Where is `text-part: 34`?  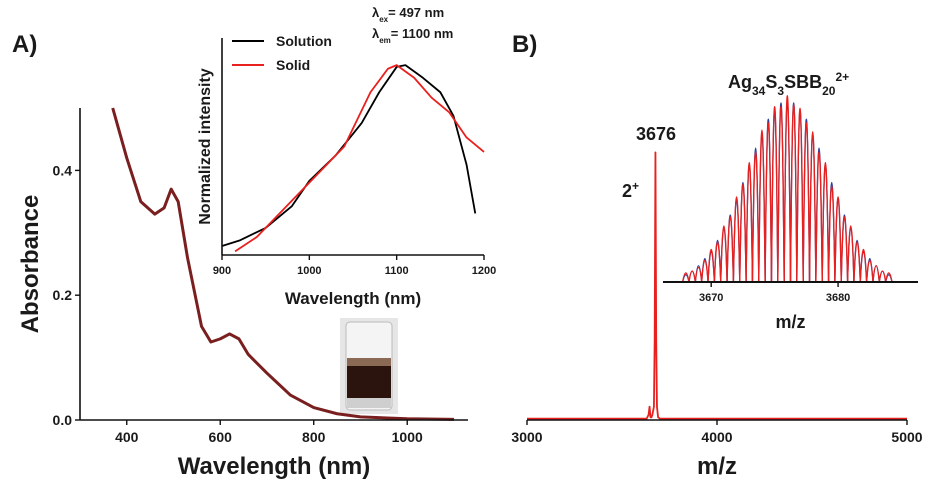
text-part: 34 is located at coordinates (759, 91).